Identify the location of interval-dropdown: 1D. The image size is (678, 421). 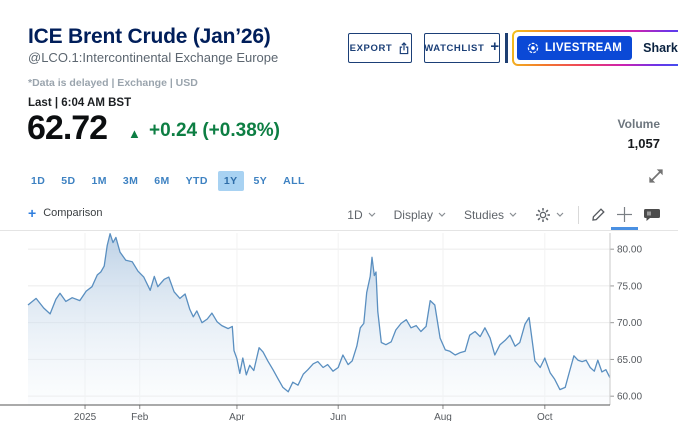
(361, 215).